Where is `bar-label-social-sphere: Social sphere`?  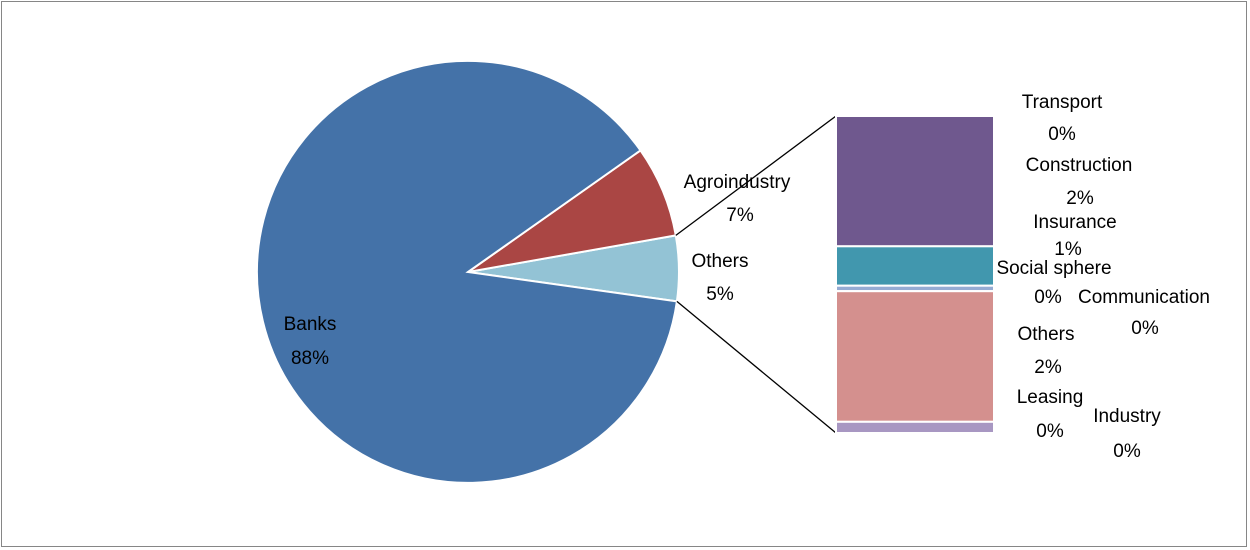 bar-label-social-sphere: Social sphere is located at coordinates (1053, 268).